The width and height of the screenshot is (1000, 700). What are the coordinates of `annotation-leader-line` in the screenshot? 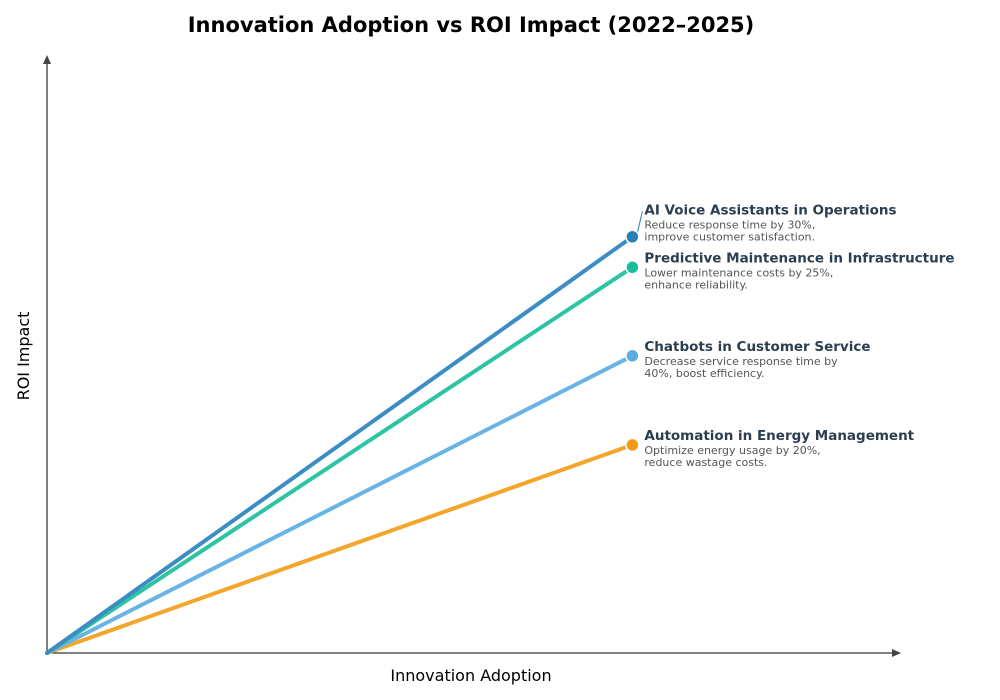 It's located at (639, 222).